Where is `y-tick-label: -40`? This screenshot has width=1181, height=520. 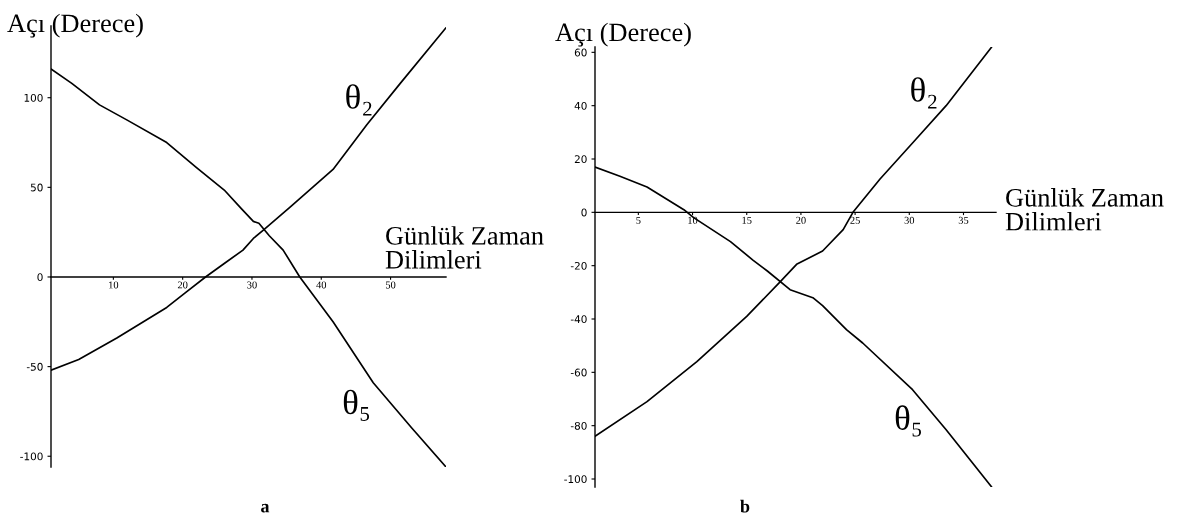 y-tick-label: -40 is located at coordinates (578, 319).